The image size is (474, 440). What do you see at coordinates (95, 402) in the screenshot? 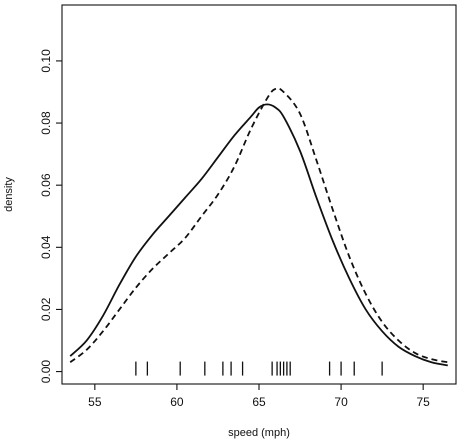
I see `x-tick-label: 55` at bounding box center [95, 402].